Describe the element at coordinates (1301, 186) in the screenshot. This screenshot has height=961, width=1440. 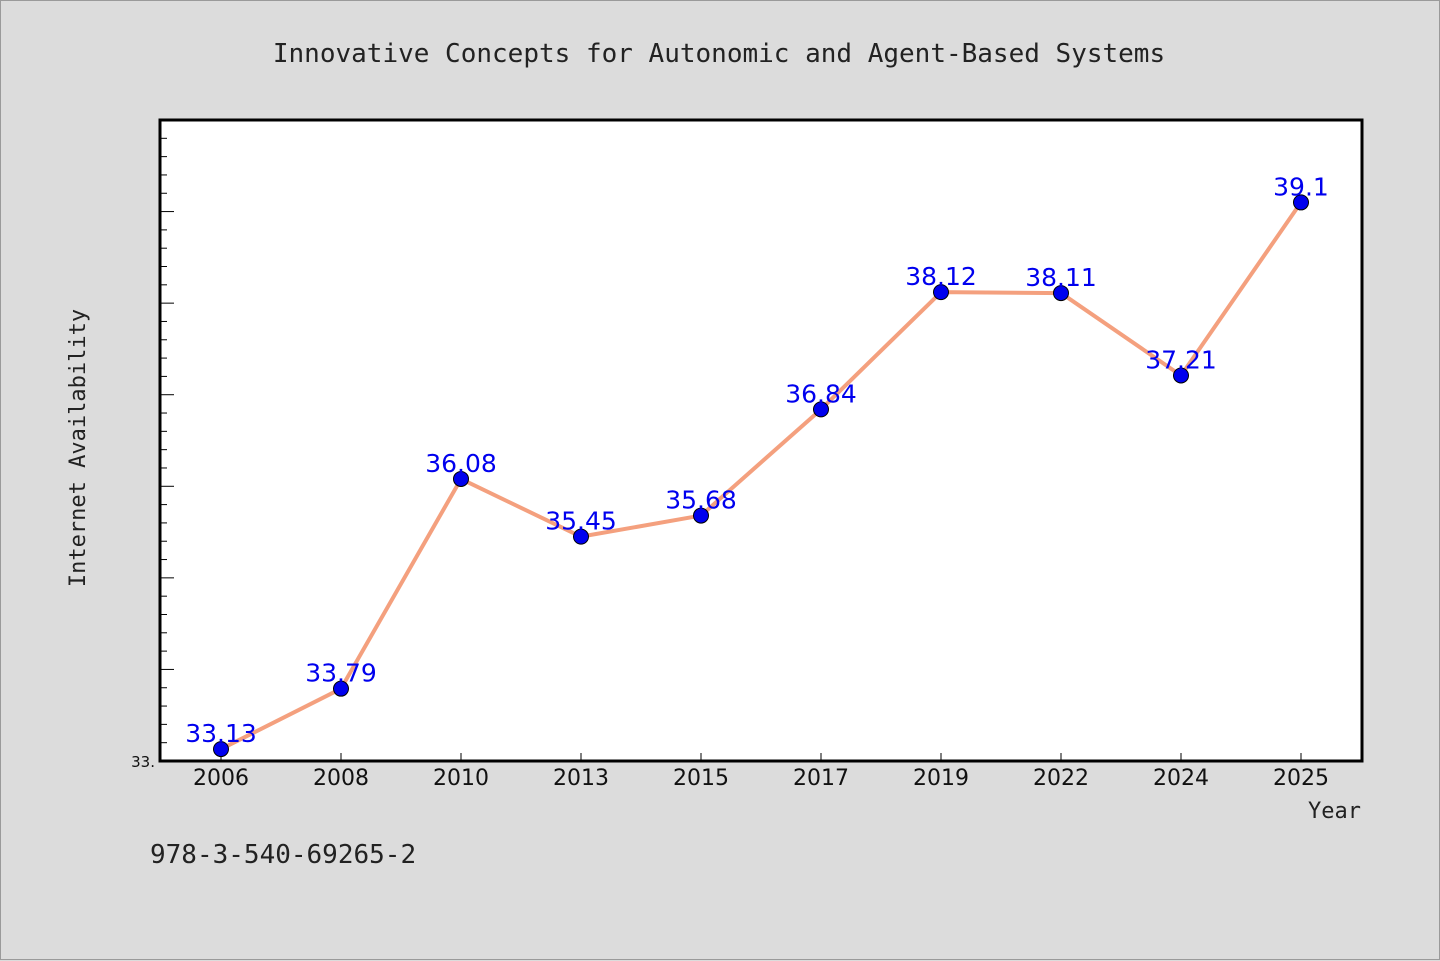
I see `data-label-2025: 39.1` at that location.